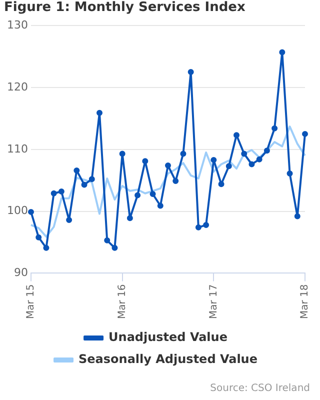  What do you see at coordinates (214, 302) in the screenshot?
I see `x-tick-label: Mar 17` at bounding box center [214, 302].